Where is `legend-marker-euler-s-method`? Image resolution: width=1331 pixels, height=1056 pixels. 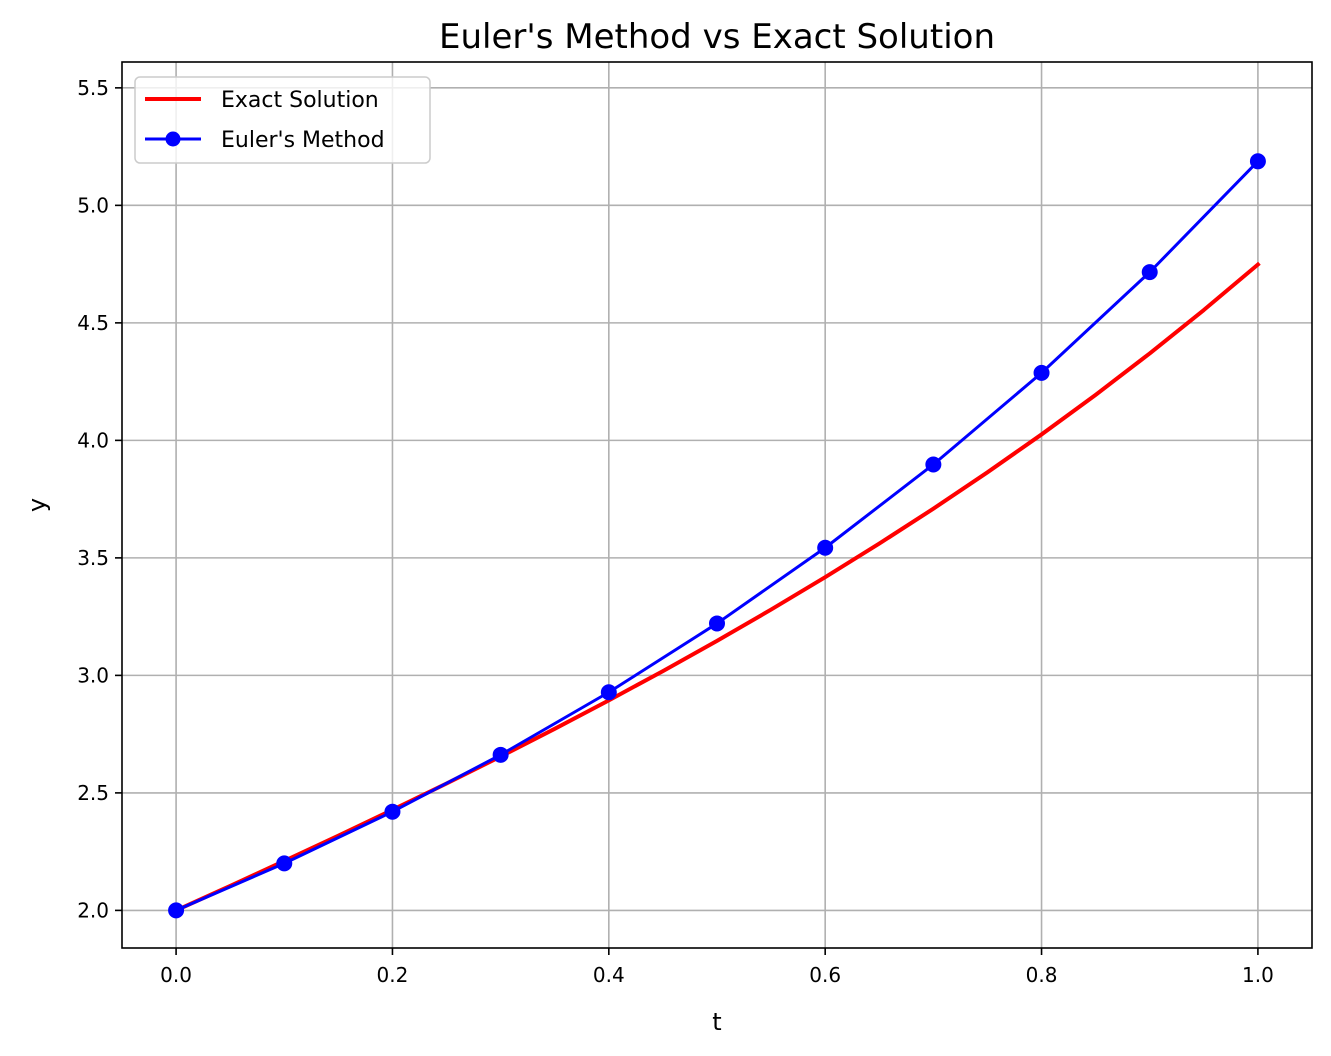
legend-marker-euler-s-method is located at coordinates (173, 139).